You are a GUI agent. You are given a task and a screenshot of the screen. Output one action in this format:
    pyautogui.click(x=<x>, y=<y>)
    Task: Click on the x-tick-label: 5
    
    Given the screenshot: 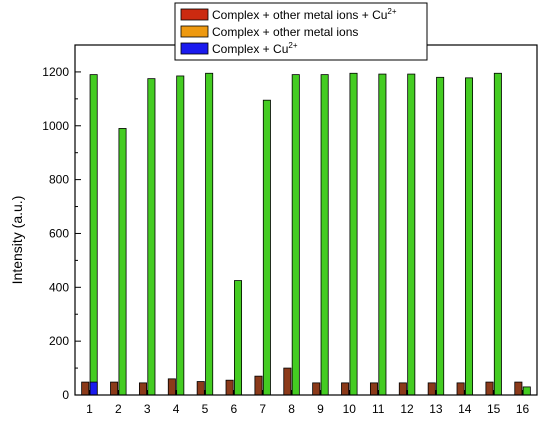 What is the action you would take?
    pyautogui.click(x=205, y=409)
    